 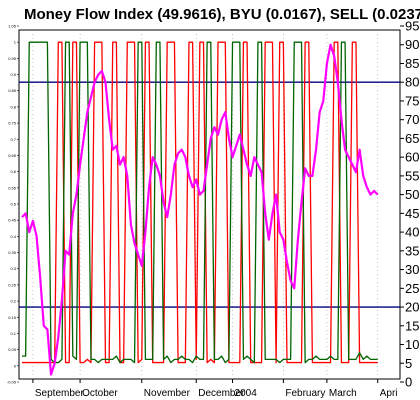 What do you see at coordinates (12, 382) in the screenshot?
I see `left-tick-label: -0.05` at bounding box center [12, 382].